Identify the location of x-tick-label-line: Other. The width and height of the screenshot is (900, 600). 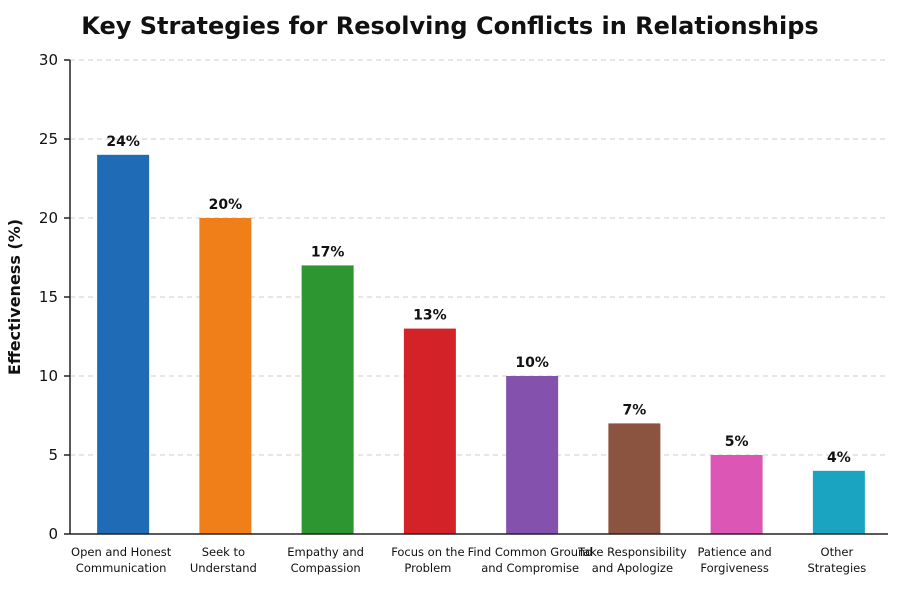
(837, 552).